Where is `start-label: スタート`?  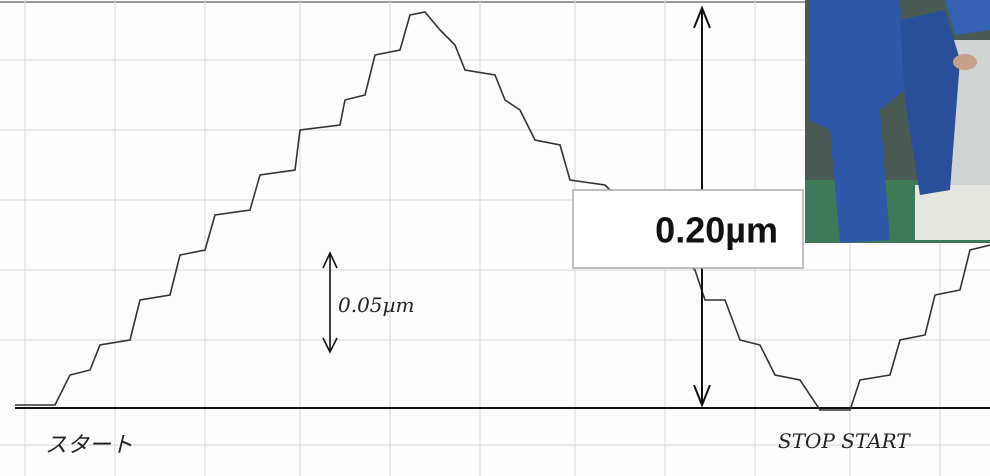
start-label: スタート is located at coordinates (89, 445).